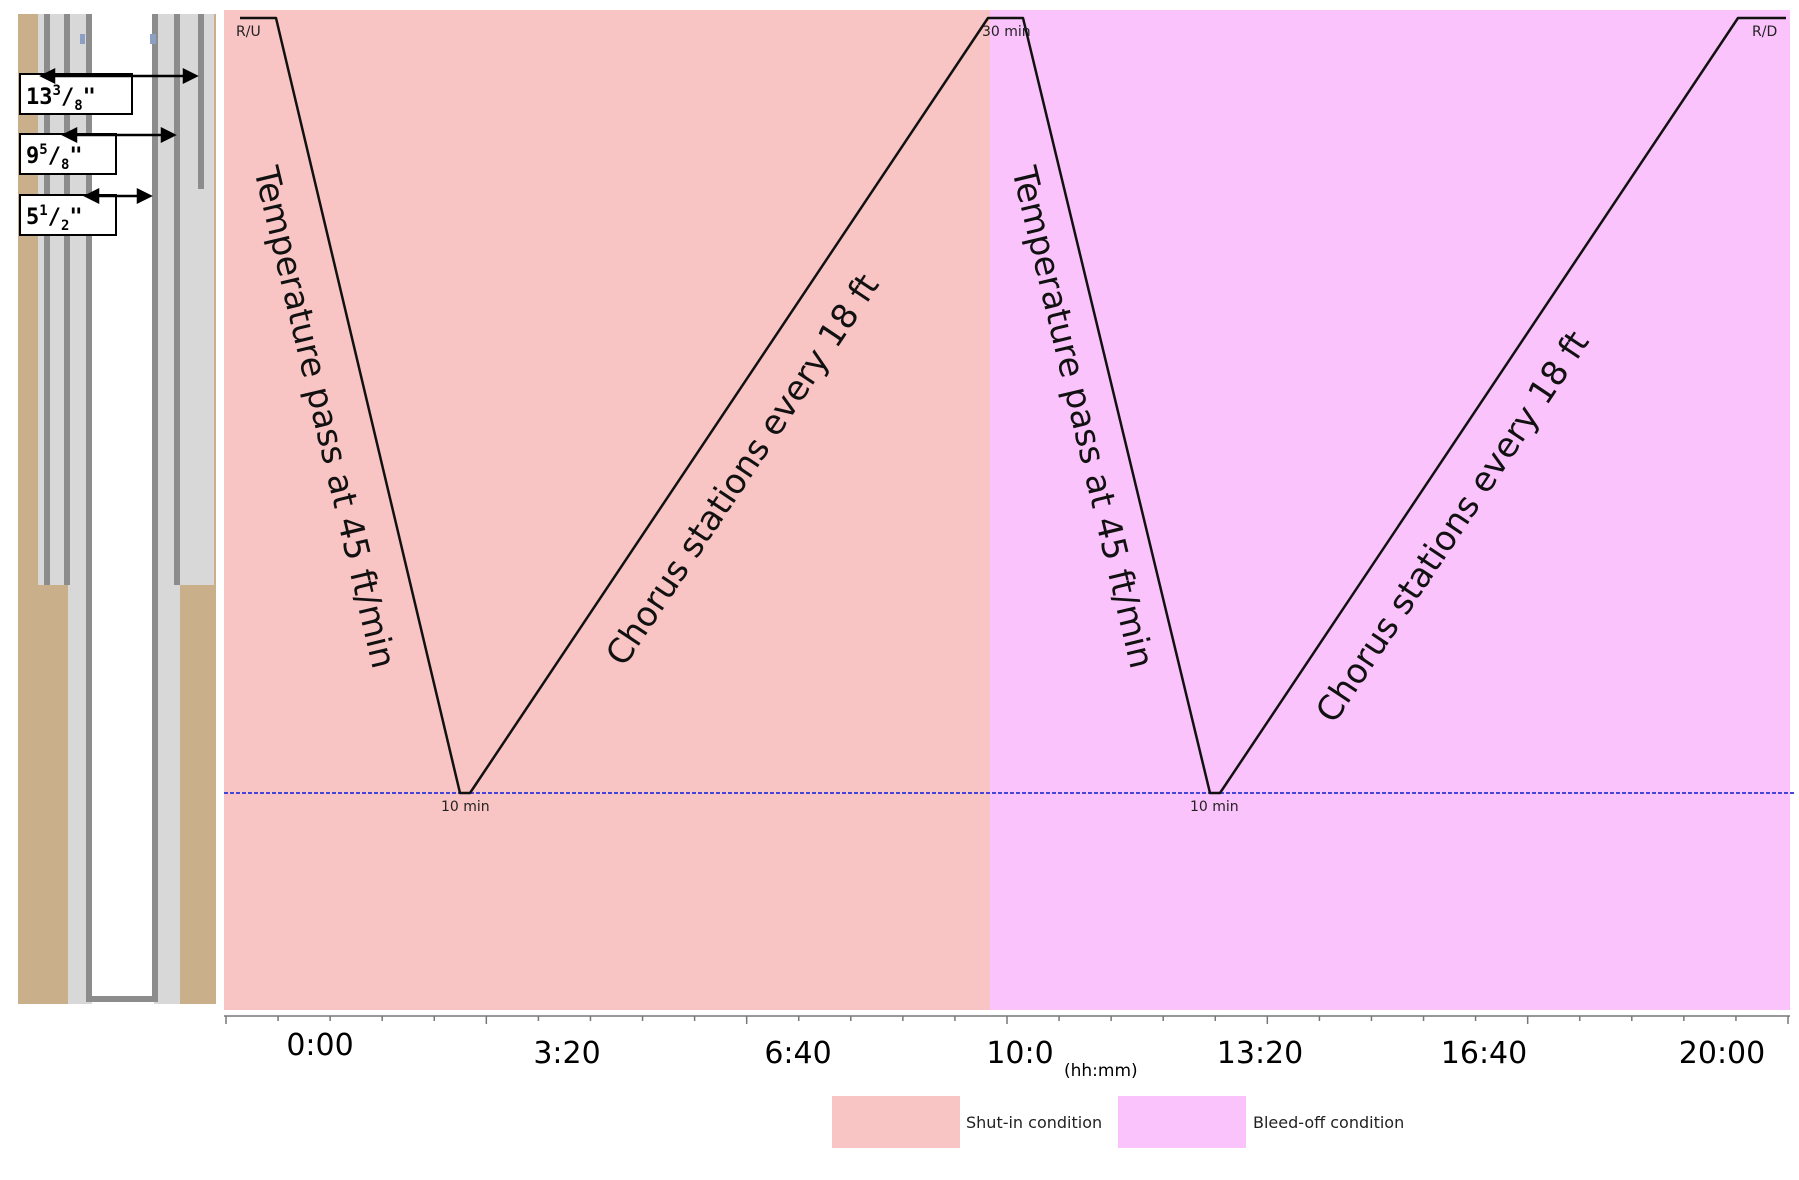  I want to click on legend-swatch-bleed-off, so click(1182, 1122).